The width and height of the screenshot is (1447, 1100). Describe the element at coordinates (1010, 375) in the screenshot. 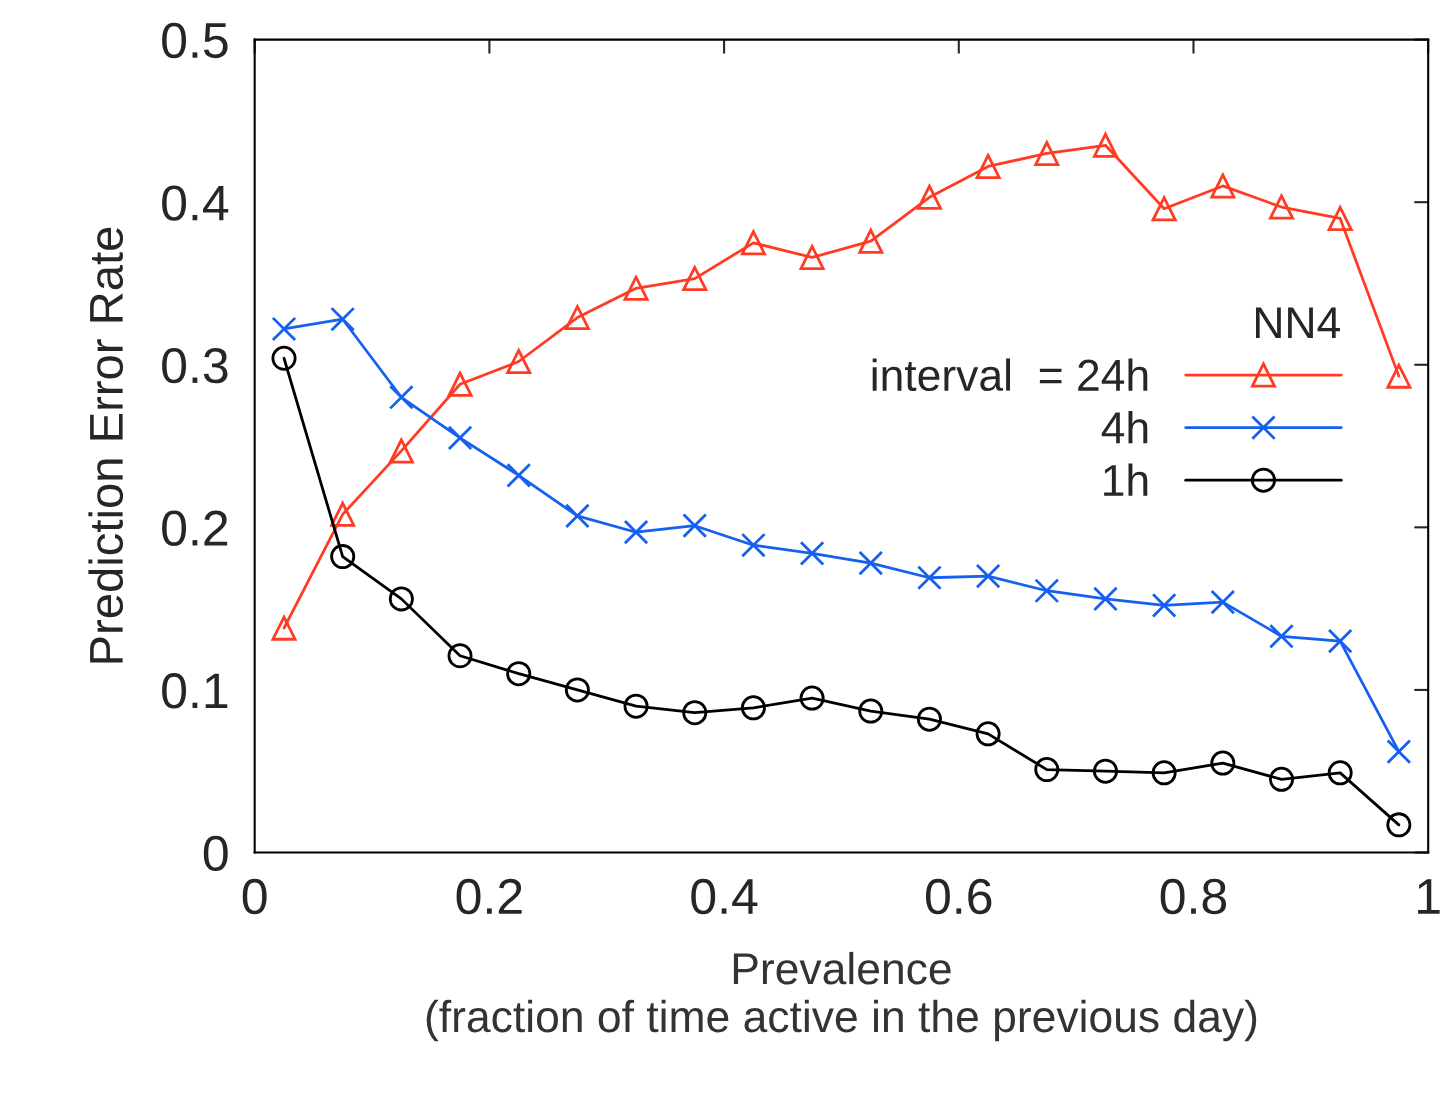

I see `legend-label: interval = 24h` at that location.